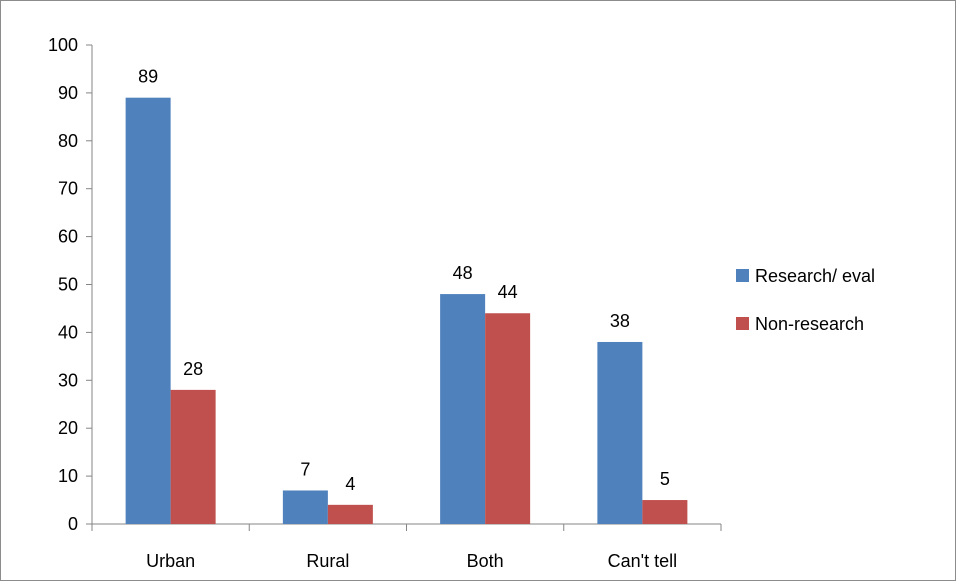 The image size is (956, 582). I want to click on x-tick-label: Both, so click(485, 561).